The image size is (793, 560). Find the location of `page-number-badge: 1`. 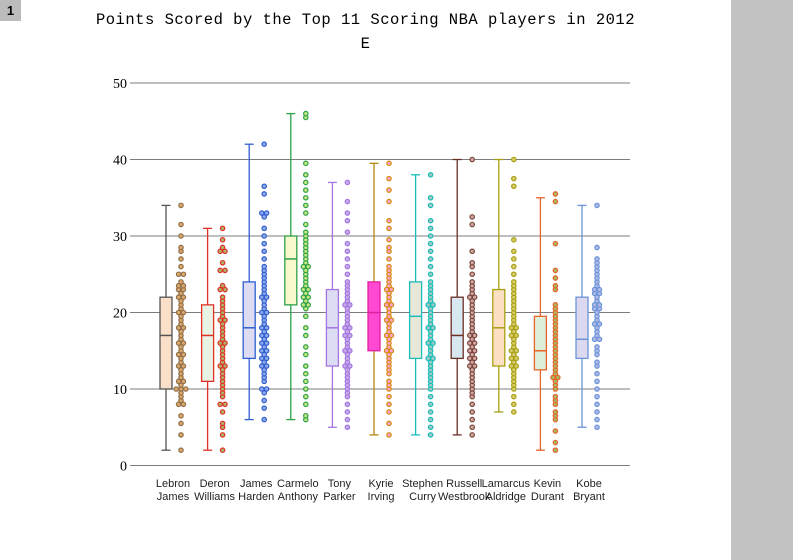

page-number-badge: 1 is located at coordinates (10, 10).